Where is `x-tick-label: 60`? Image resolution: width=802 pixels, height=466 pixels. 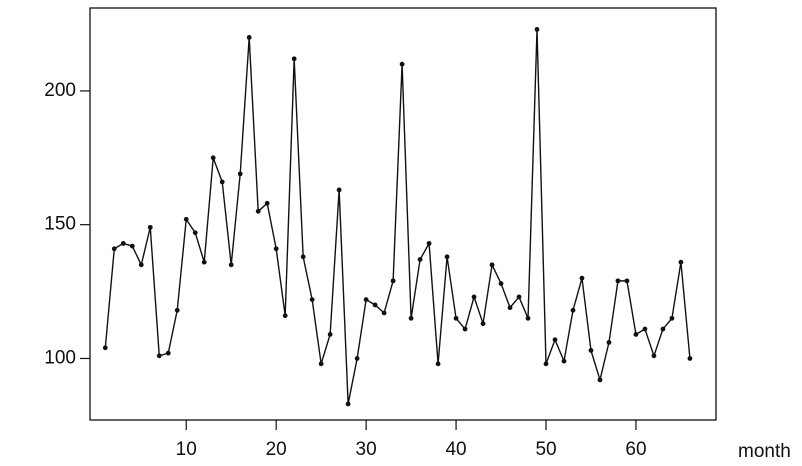
x-tick-label: 60 is located at coordinates (635, 449).